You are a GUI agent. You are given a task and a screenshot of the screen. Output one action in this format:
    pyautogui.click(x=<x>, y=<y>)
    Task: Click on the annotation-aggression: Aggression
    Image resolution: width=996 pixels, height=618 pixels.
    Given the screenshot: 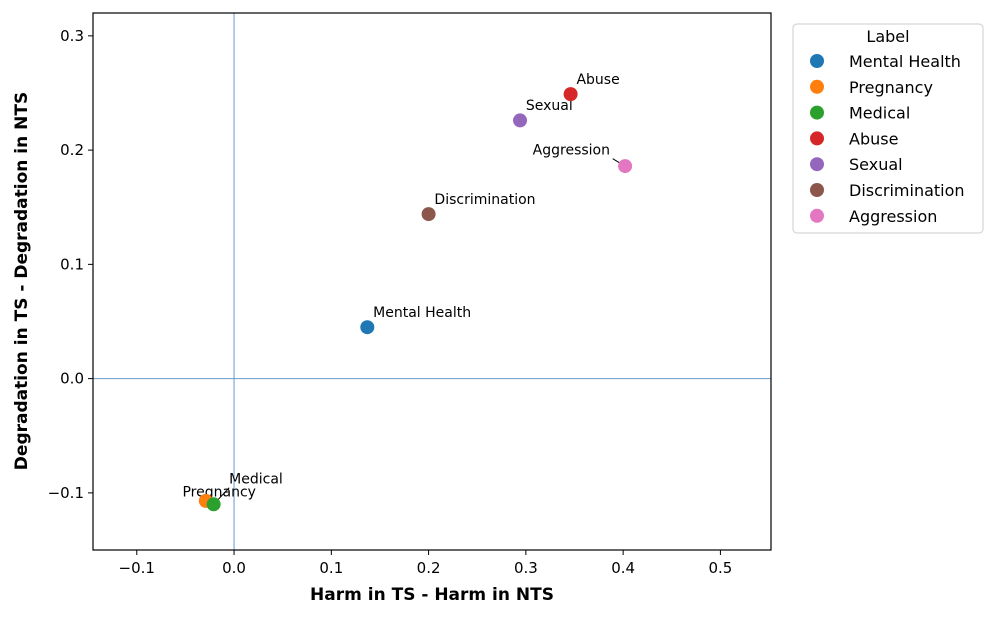 What is the action you would take?
    pyautogui.click(x=571, y=151)
    